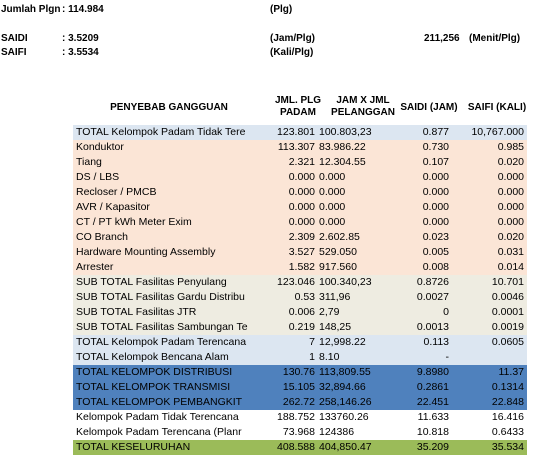 This screenshot has height=460, width=535. Describe the element at coordinates (354, 297) in the screenshot. I see `jam-x-cell: 311,96` at that location.